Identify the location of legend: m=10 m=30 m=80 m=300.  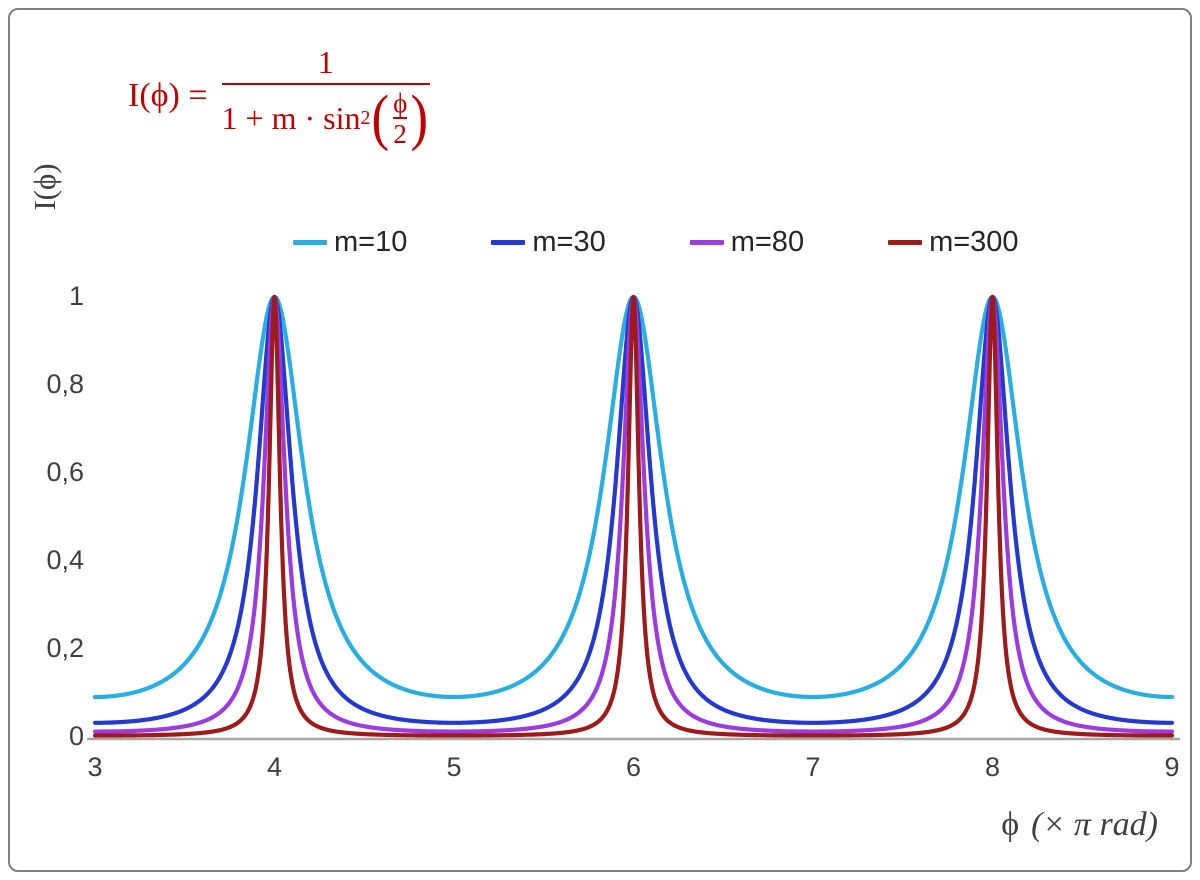
(656, 242).